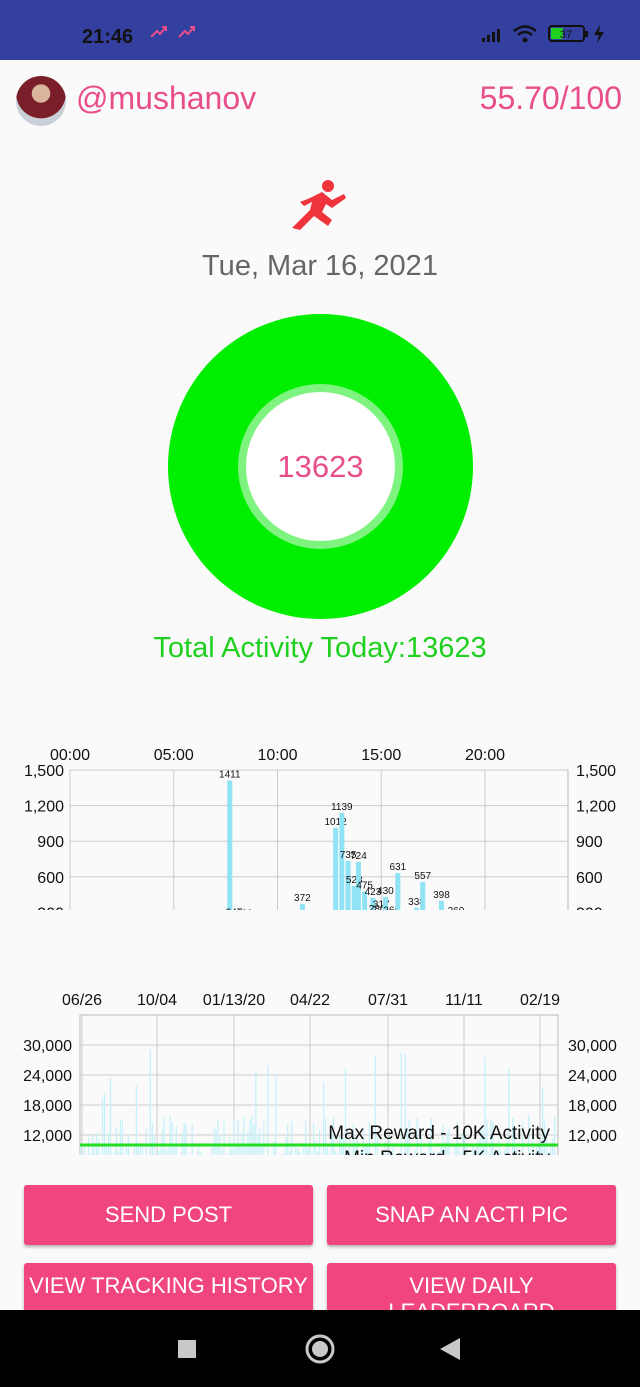  Describe the element at coordinates (439, 1133) in the screenshot. I see `history-reference-label: Max Reward - 10K Activity` at that location.